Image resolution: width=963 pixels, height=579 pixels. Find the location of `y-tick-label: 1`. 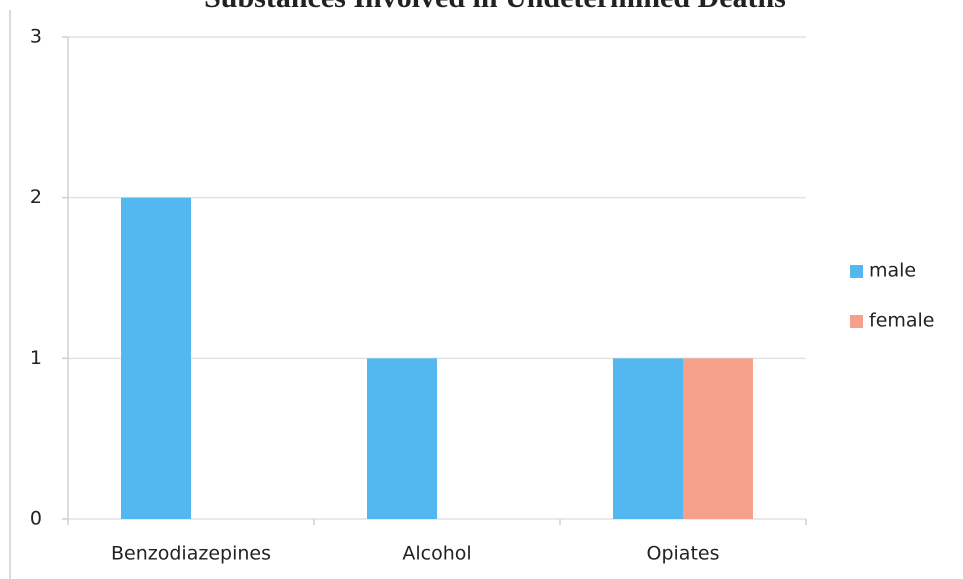

y-tick-label: 1 is located at coordinates (36, 358).